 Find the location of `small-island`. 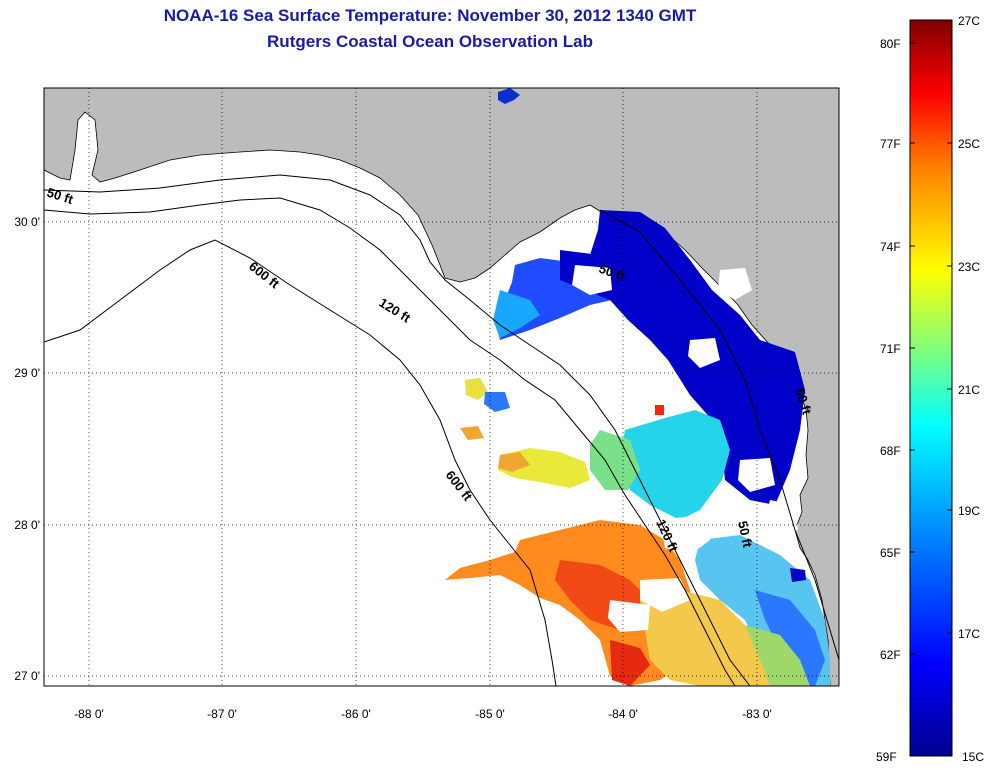

small-island is located at coordinates (509, 96).